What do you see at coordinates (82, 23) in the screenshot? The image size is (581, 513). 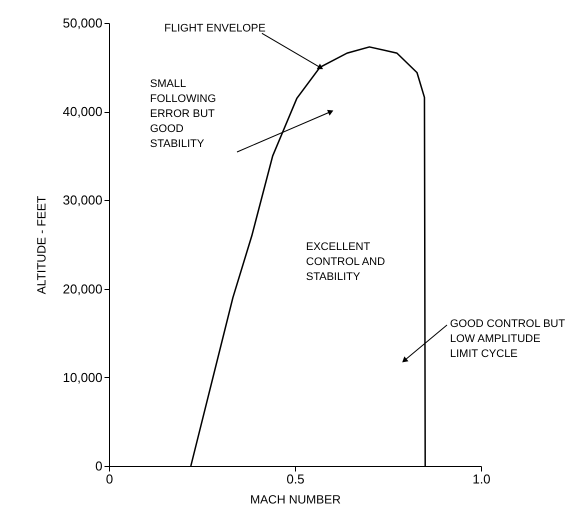 I see `y-tick-label: 50,000` at bounding box center [82, 23].